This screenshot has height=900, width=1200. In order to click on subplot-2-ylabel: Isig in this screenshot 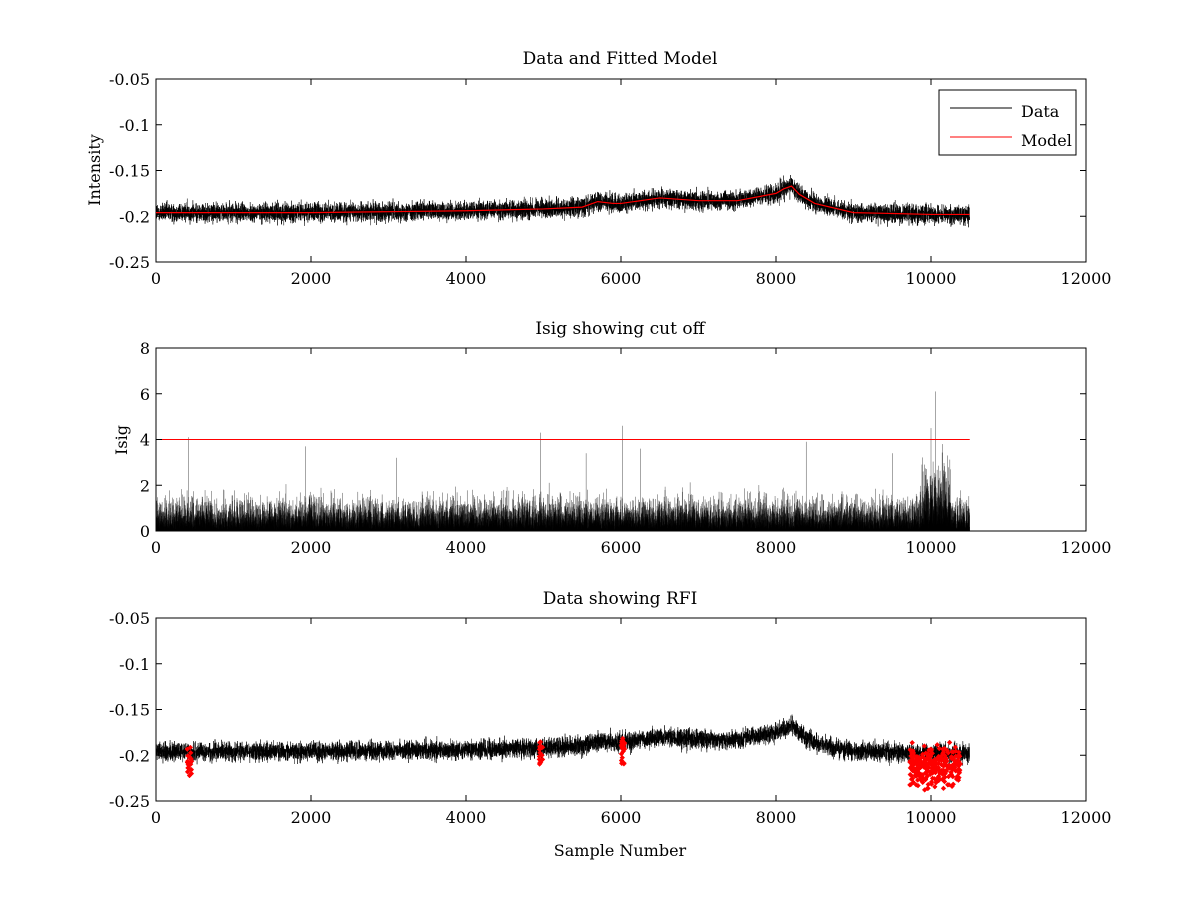, I will do `click(121, 440)`.